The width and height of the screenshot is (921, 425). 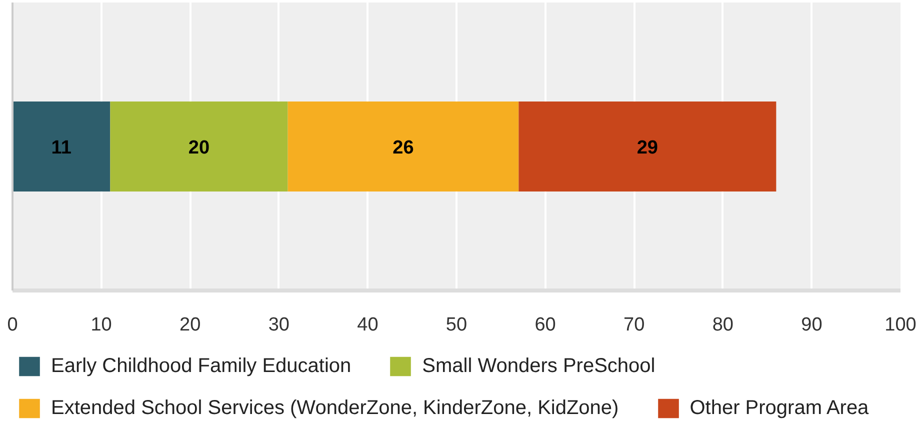 I want to click on x-tick-label: 10, so click(x=101, y=325).